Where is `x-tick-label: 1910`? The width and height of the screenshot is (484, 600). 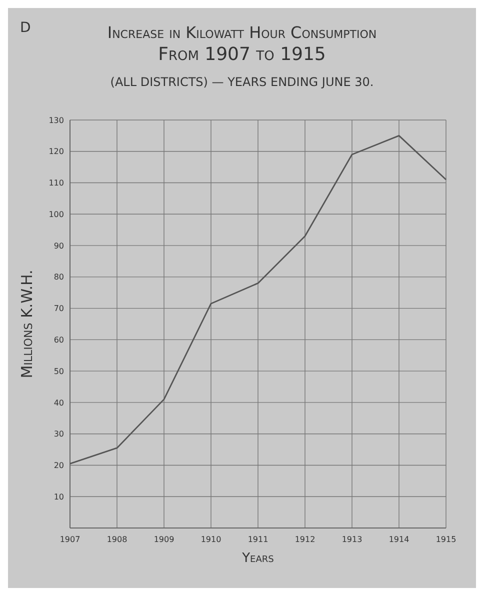
x-tick-label: 1910 is located at coordinates (211, 539).